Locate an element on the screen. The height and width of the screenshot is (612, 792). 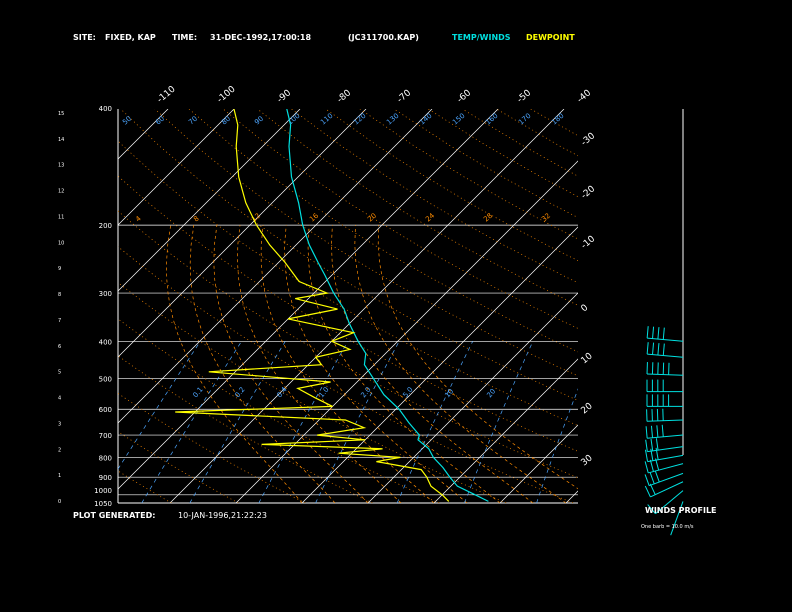
isotherm--70 is located at coordinates (209, 200).